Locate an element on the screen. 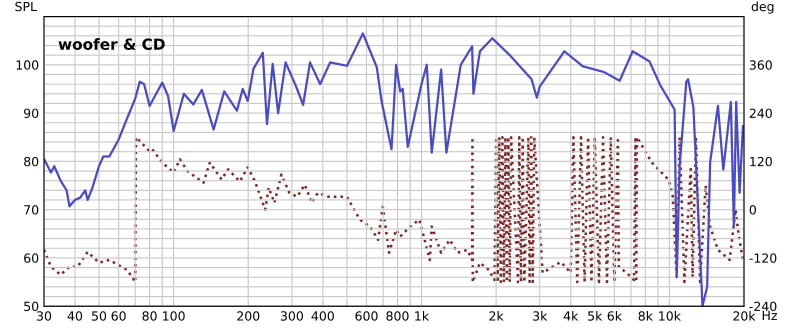 Image resolution: width=800 pixels, height=331 pixels. y-tick-label: 60 is located at coordinates (31, 258).